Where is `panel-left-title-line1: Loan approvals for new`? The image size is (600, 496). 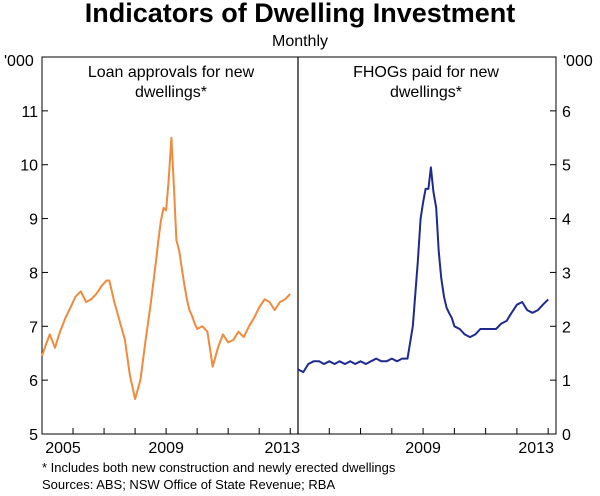 panel-left-title-line1: Loan approvals for new is located at coordinates (171, 72).